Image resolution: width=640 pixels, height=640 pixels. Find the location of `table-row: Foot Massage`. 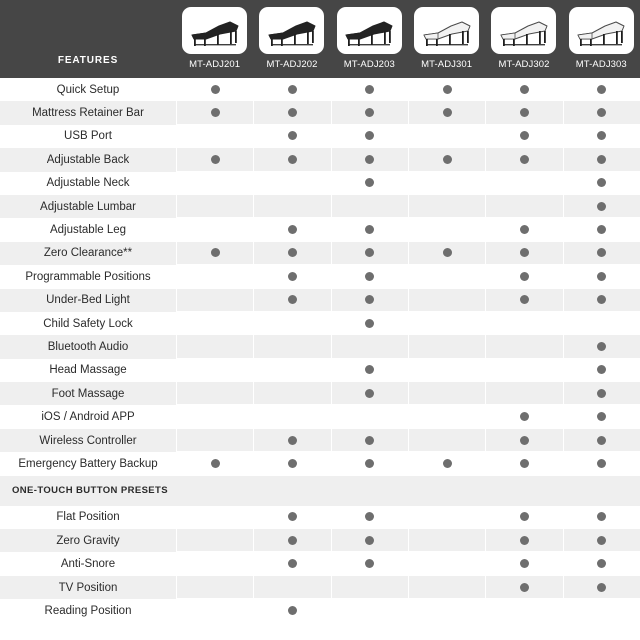

table-row: Foot Massage is located at coordinates (320, 394).